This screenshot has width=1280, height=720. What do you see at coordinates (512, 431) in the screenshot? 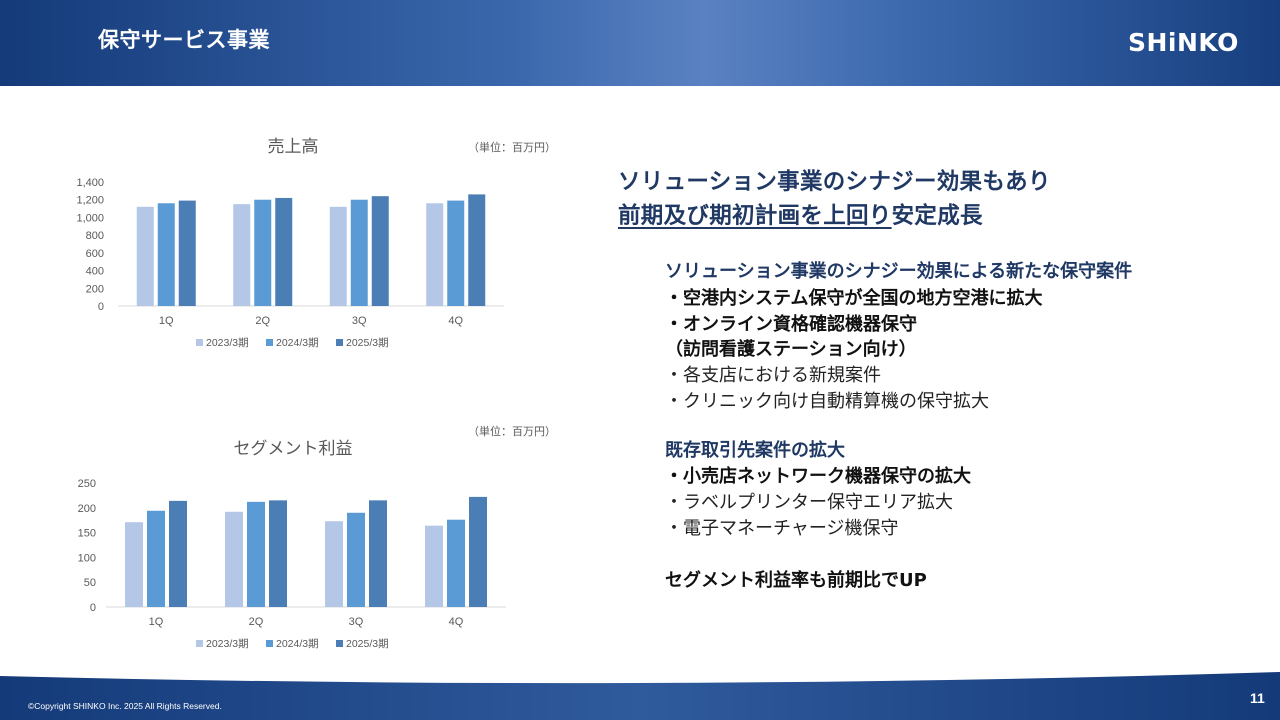
I see `chart2-unit-note: （単位：百万円）` at bounding box center [512, 431].